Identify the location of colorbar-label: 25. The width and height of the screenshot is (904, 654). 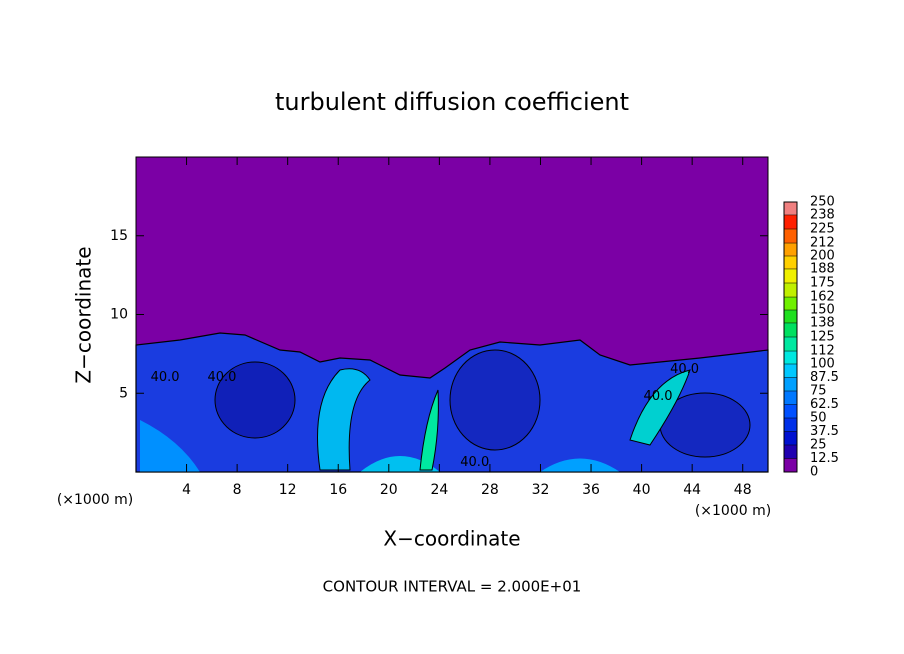
(818, 445).